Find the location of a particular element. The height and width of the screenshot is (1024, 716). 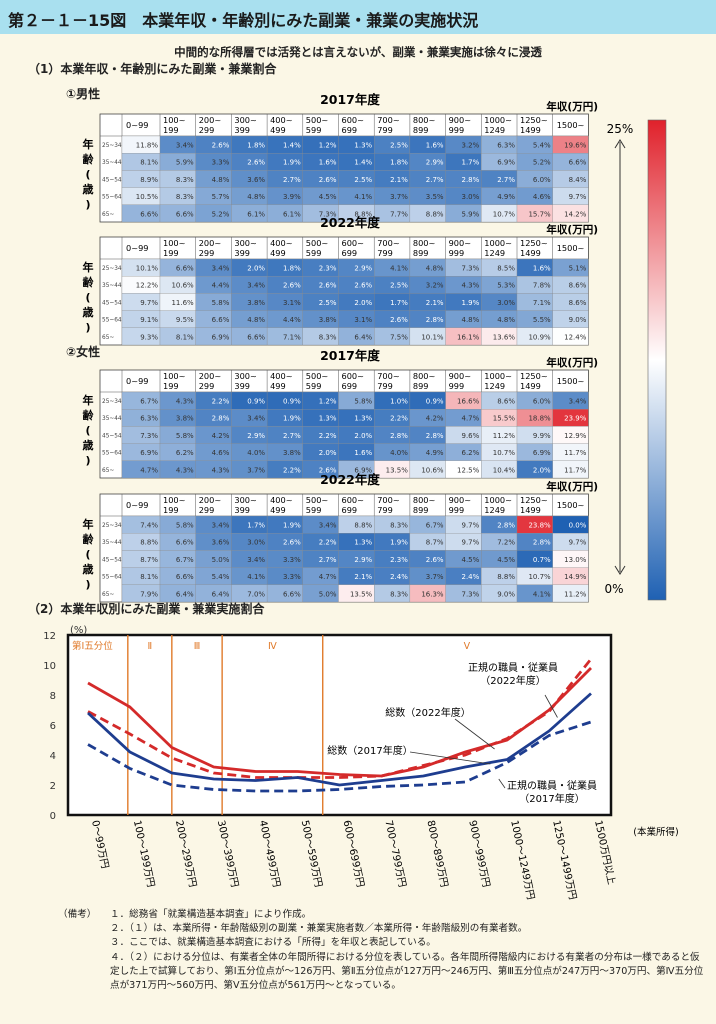

heat-cell-value: 7.5% is located at coordinates (399, 337).